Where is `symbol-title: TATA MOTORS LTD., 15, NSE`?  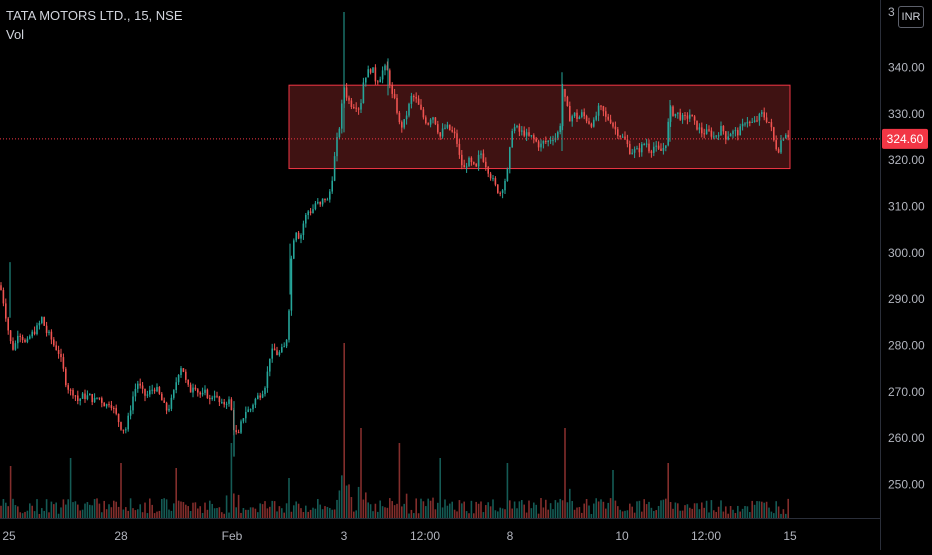
symbol-title: TATA MOTORS LTD., 15, NSE is located at coordinates (94, 15).